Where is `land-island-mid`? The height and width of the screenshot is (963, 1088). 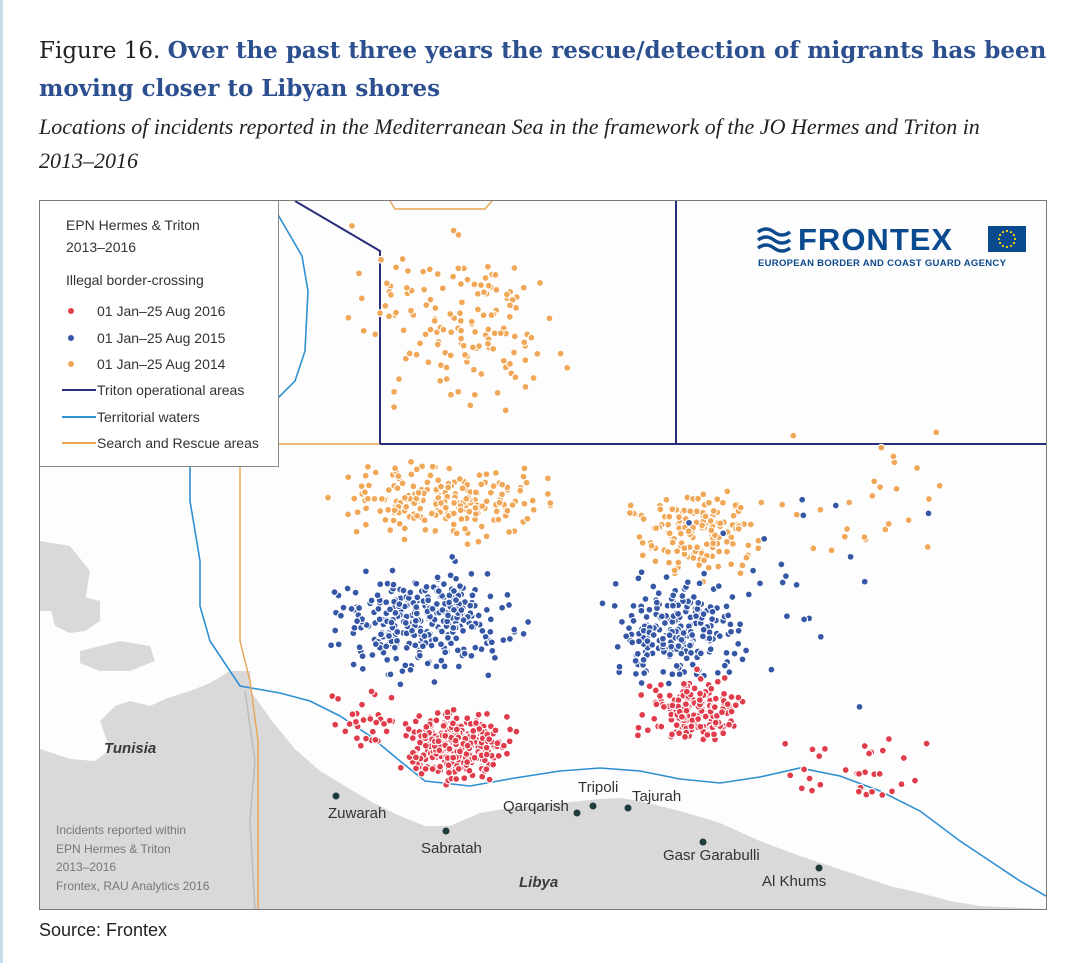
land-island-mid is located at coordinates (117, 656).